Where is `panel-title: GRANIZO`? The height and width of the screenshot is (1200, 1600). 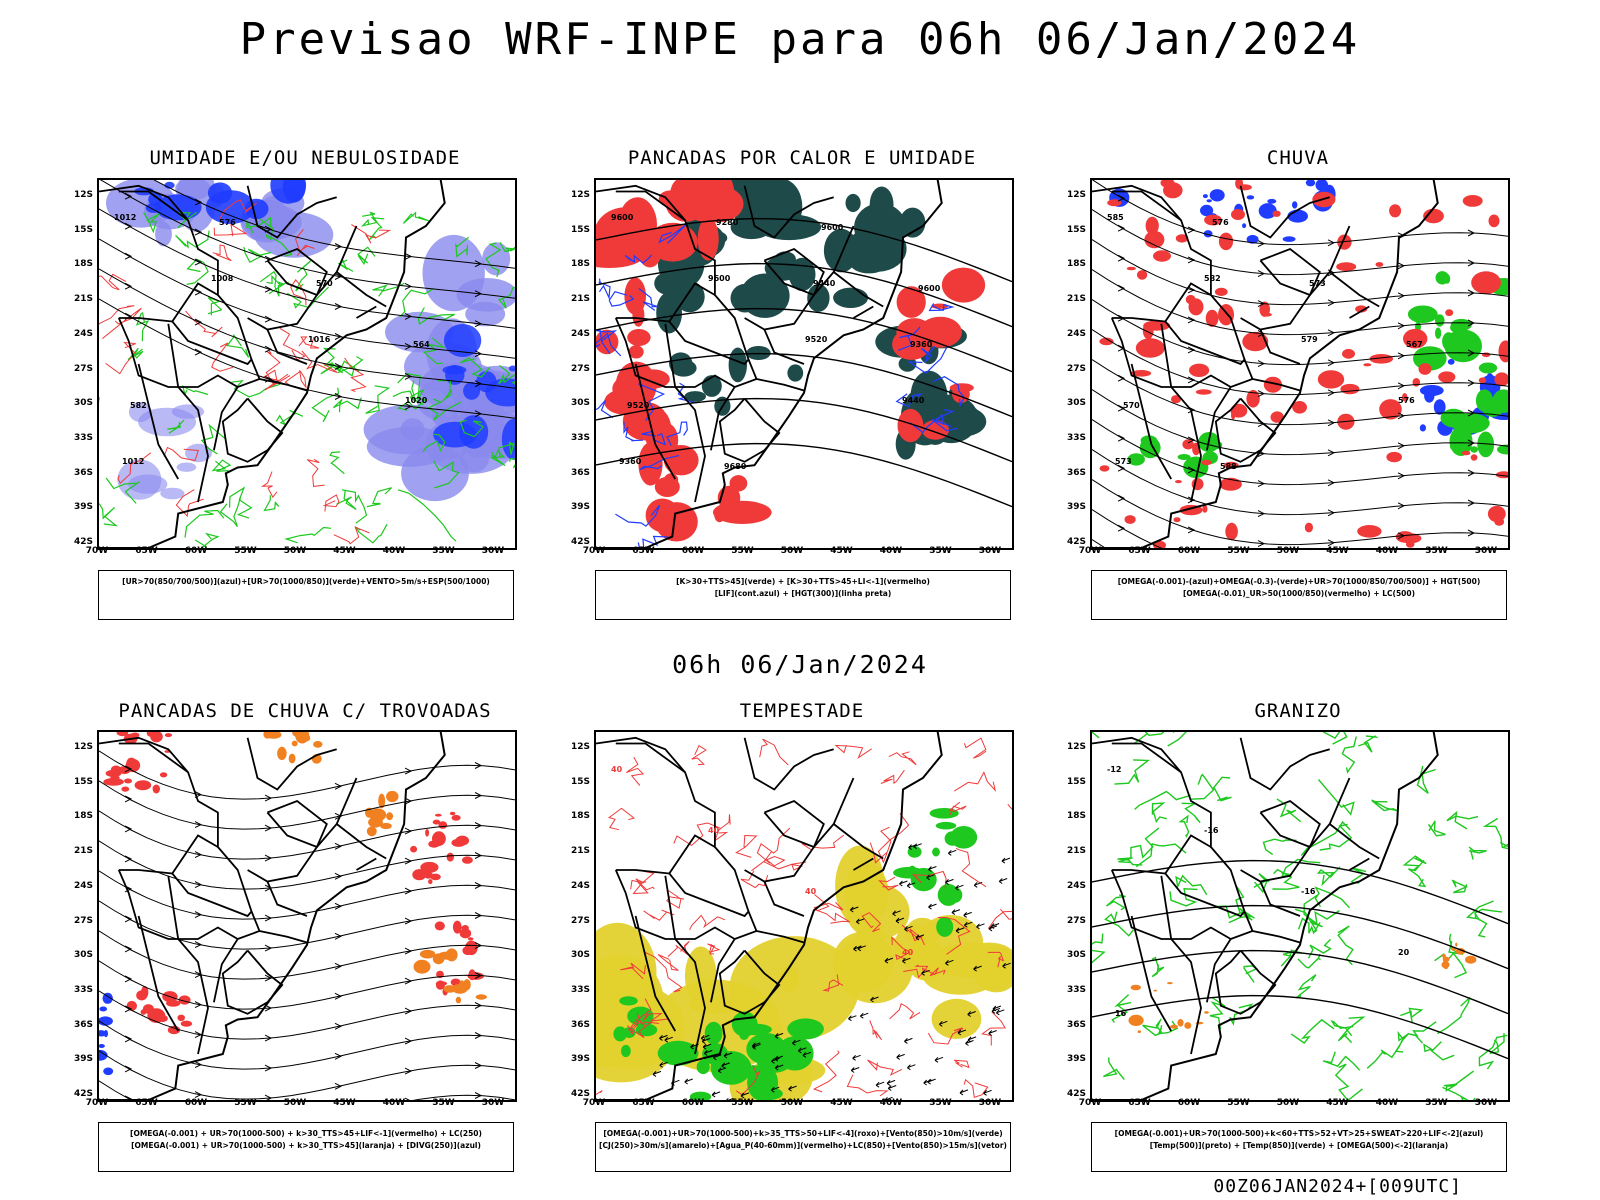 panel-title: GRANIZO is located at coordinates (1298, 711).